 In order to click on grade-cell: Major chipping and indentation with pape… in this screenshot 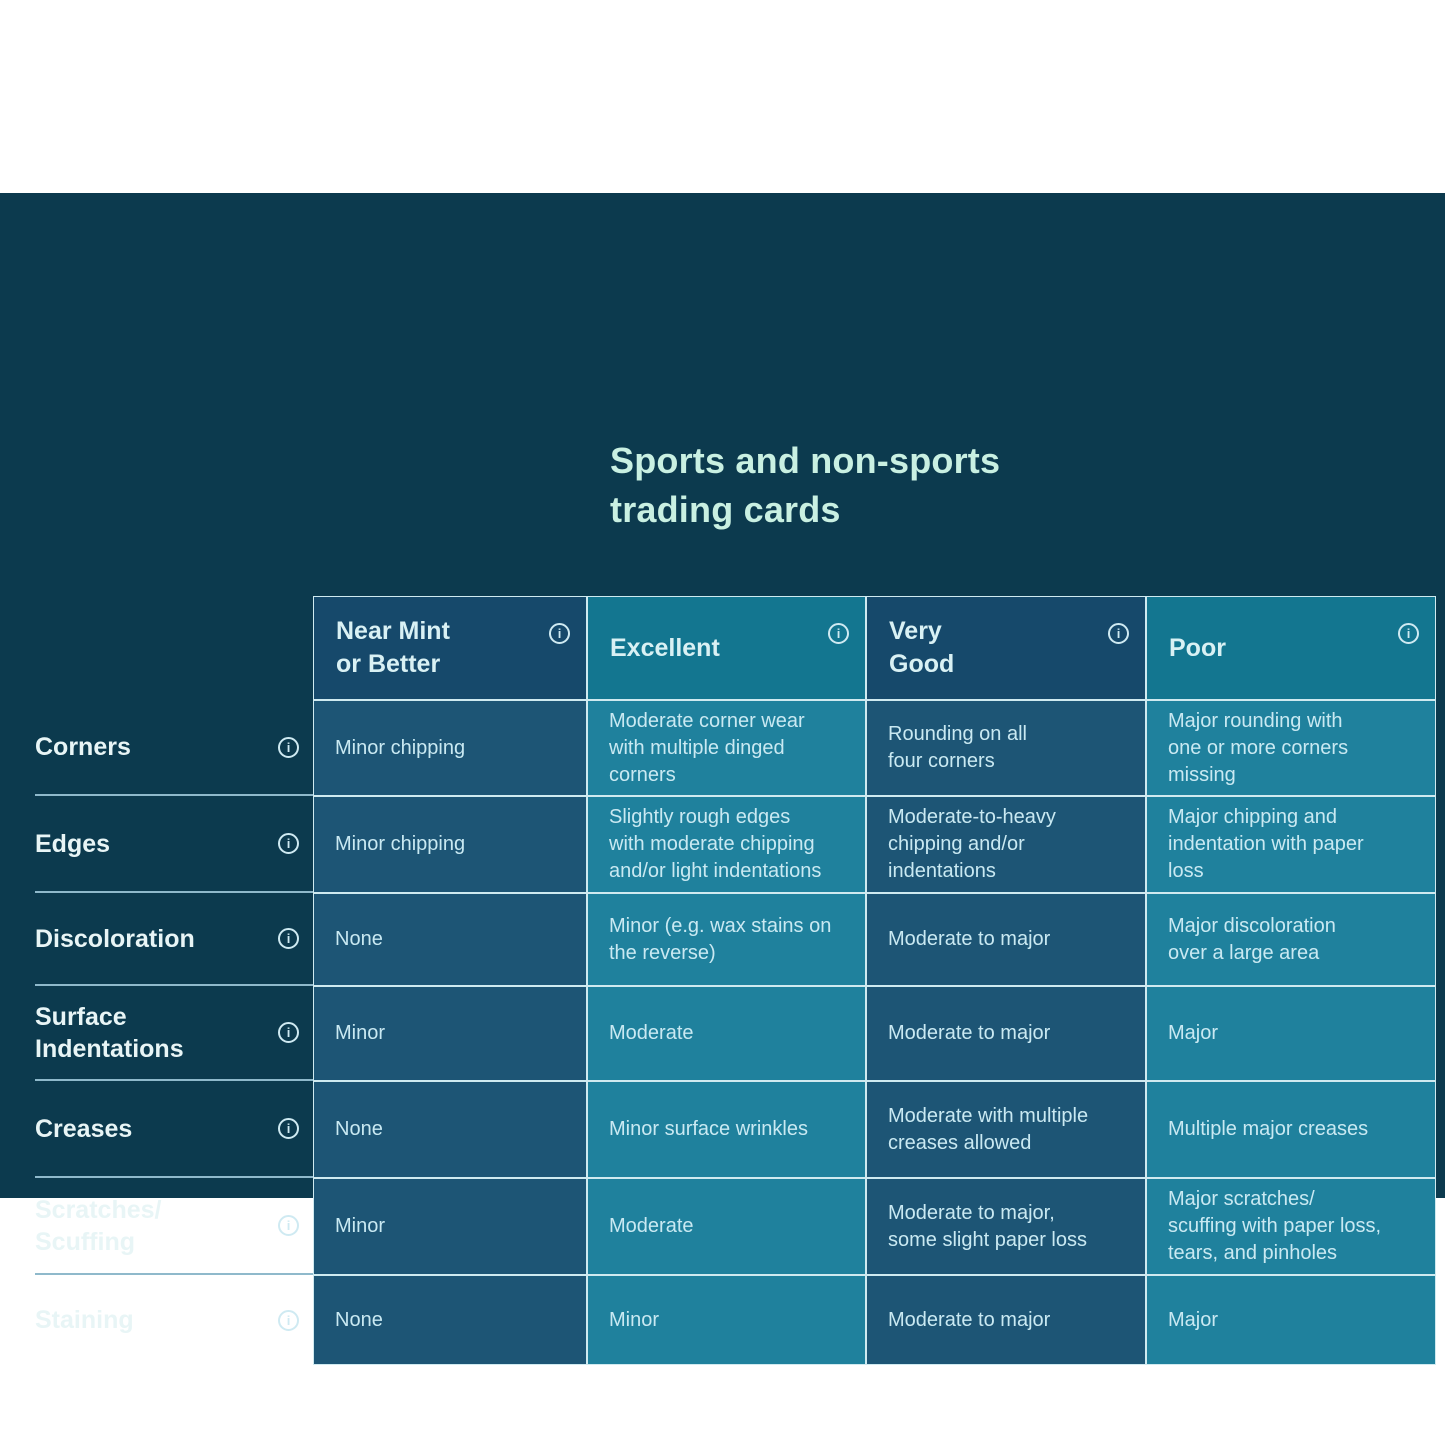, I will do `click(1291, 844)`.